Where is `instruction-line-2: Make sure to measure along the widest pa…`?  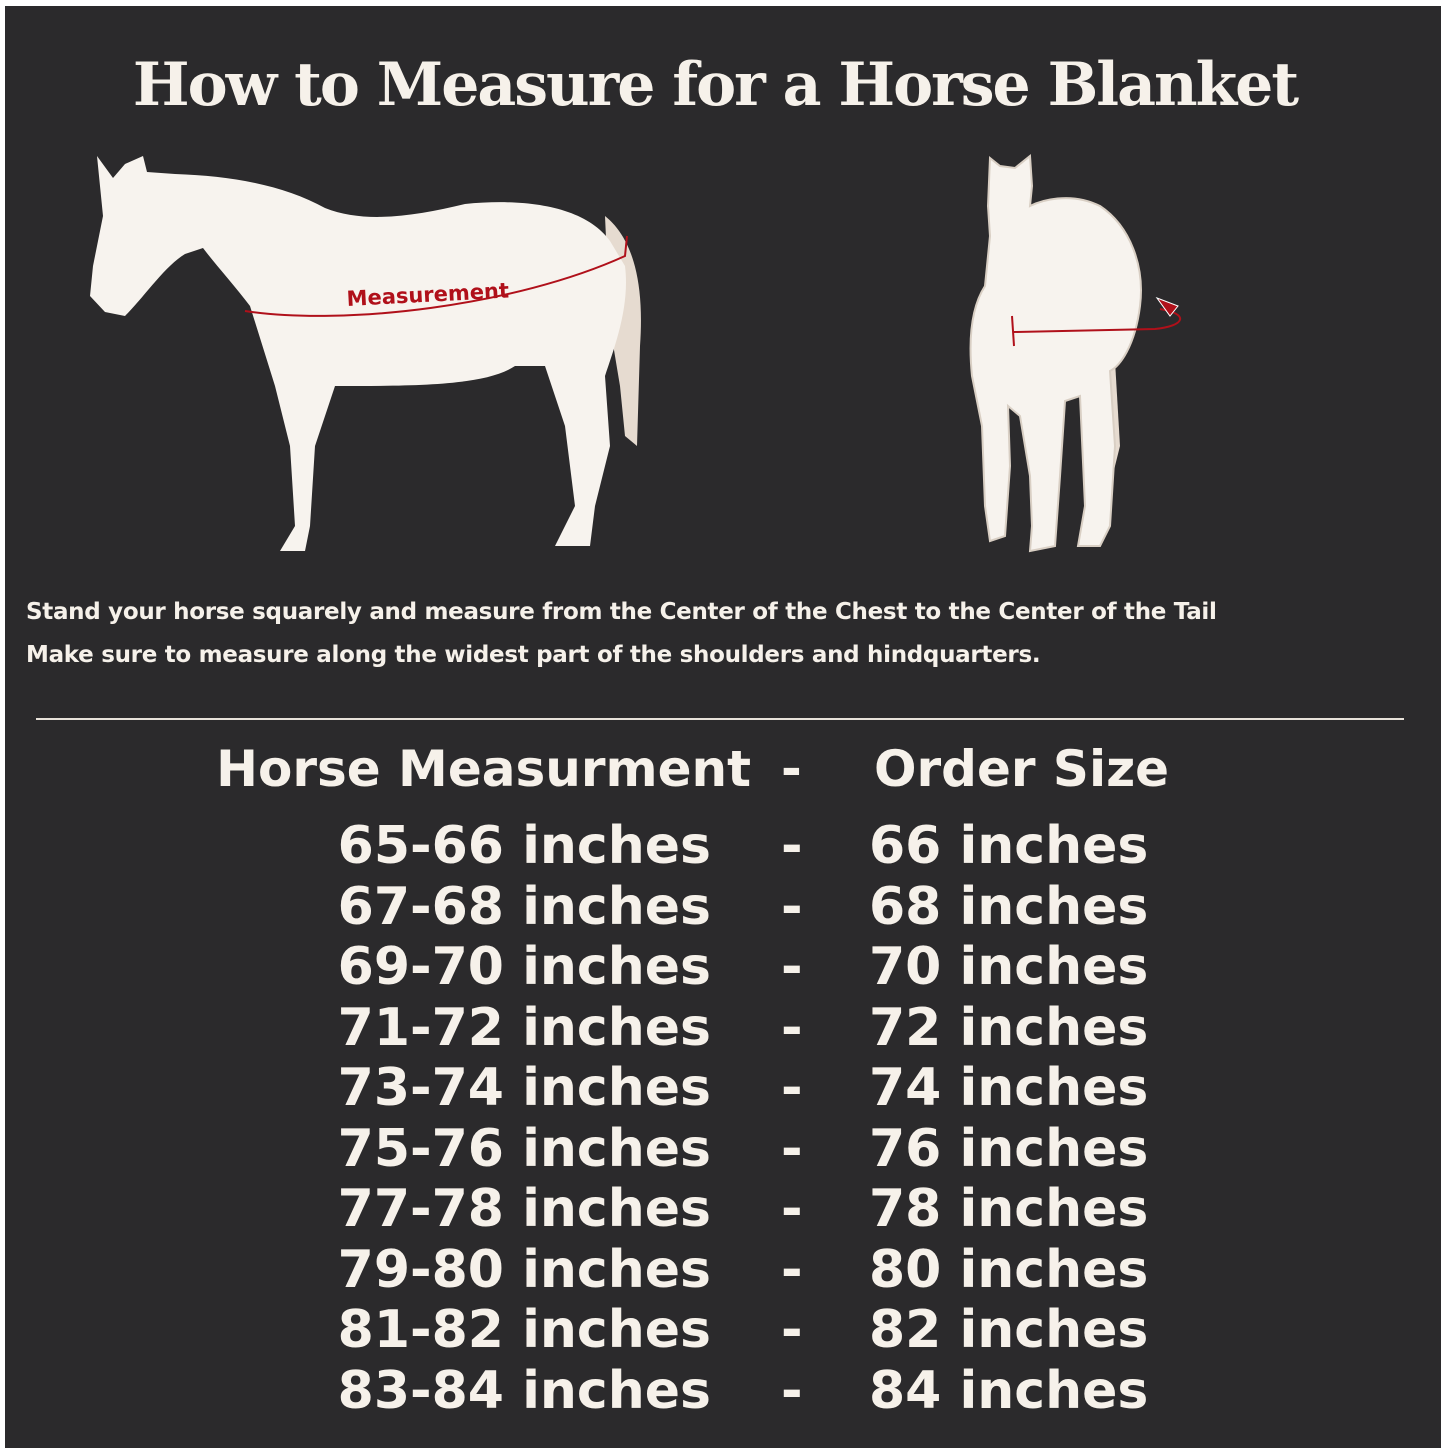 instruction-line-2: Make sure to measure along the widest pa… is located at coordinates (533, 655).